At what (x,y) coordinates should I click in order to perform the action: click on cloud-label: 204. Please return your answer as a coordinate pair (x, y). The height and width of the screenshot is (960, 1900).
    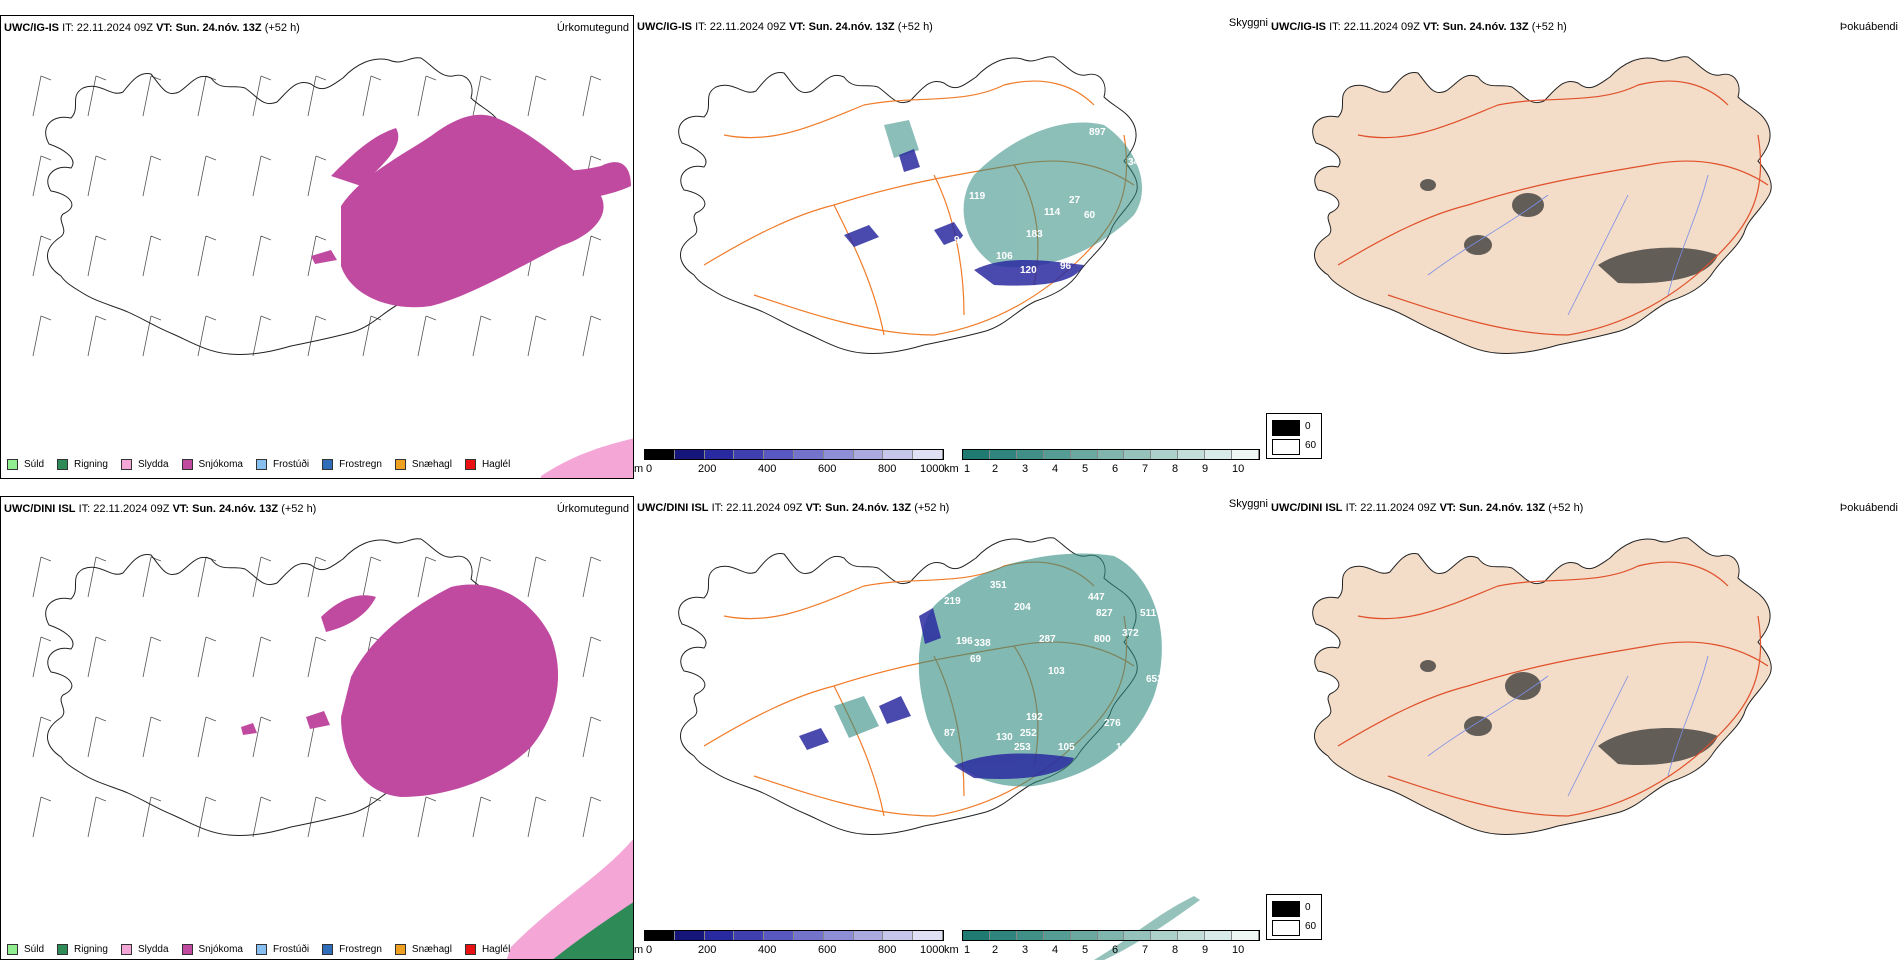
    Looking at the image, I should click on (1022, 607).